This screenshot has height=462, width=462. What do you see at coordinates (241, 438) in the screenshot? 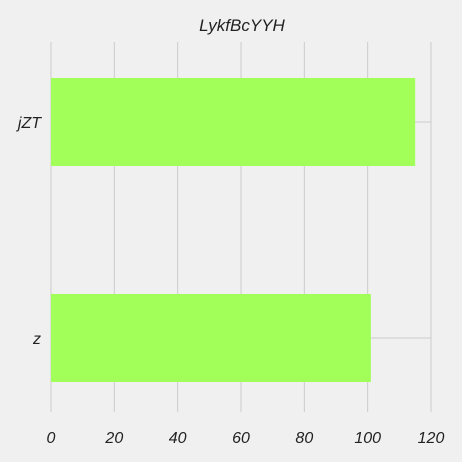
I see `x-tick-label: 60` at bounding box center [241, 438].